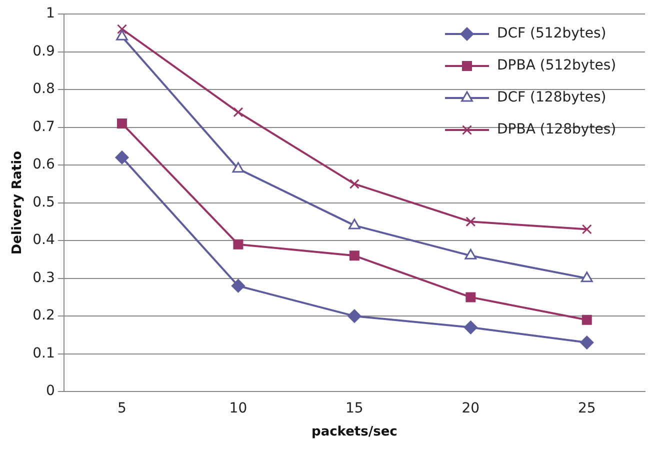  I want to click on y-tick-label: 0, so click(50, 391).